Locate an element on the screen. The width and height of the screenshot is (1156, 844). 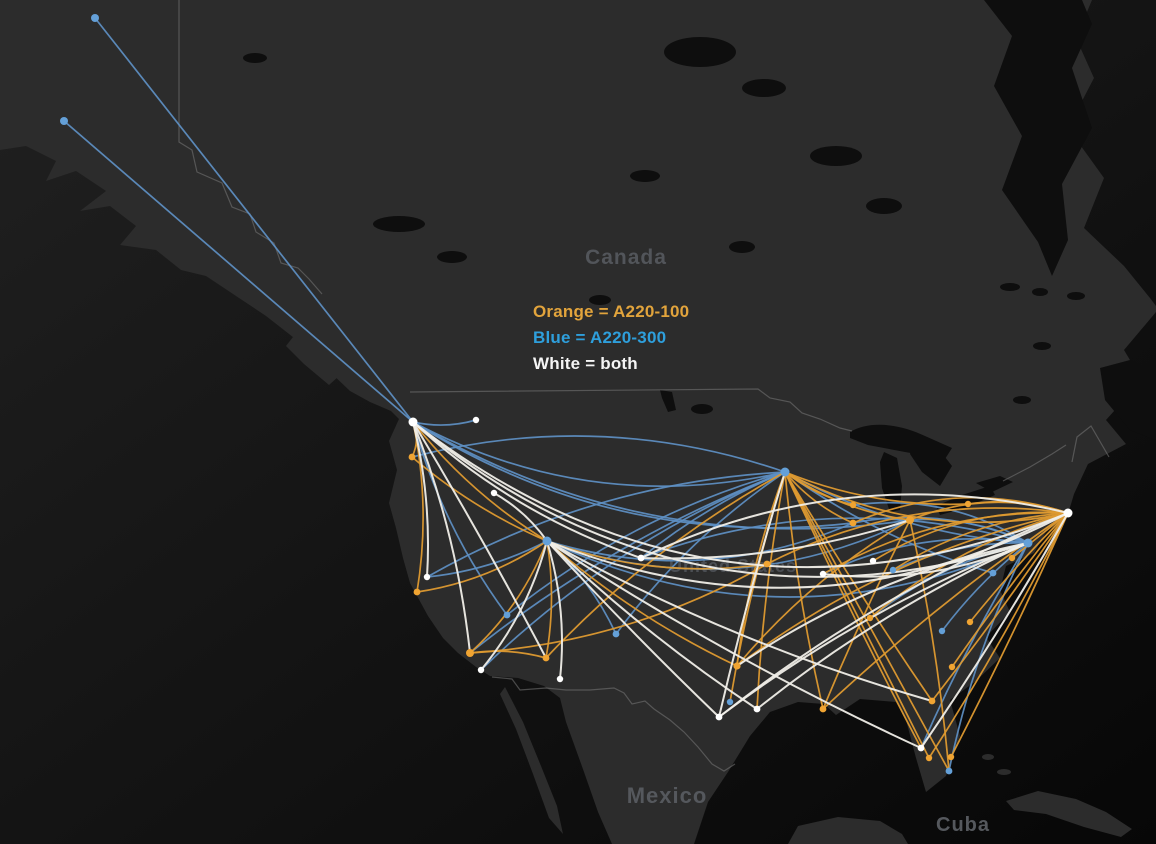
route-bos-tpa is located at coordinates (994, 630).